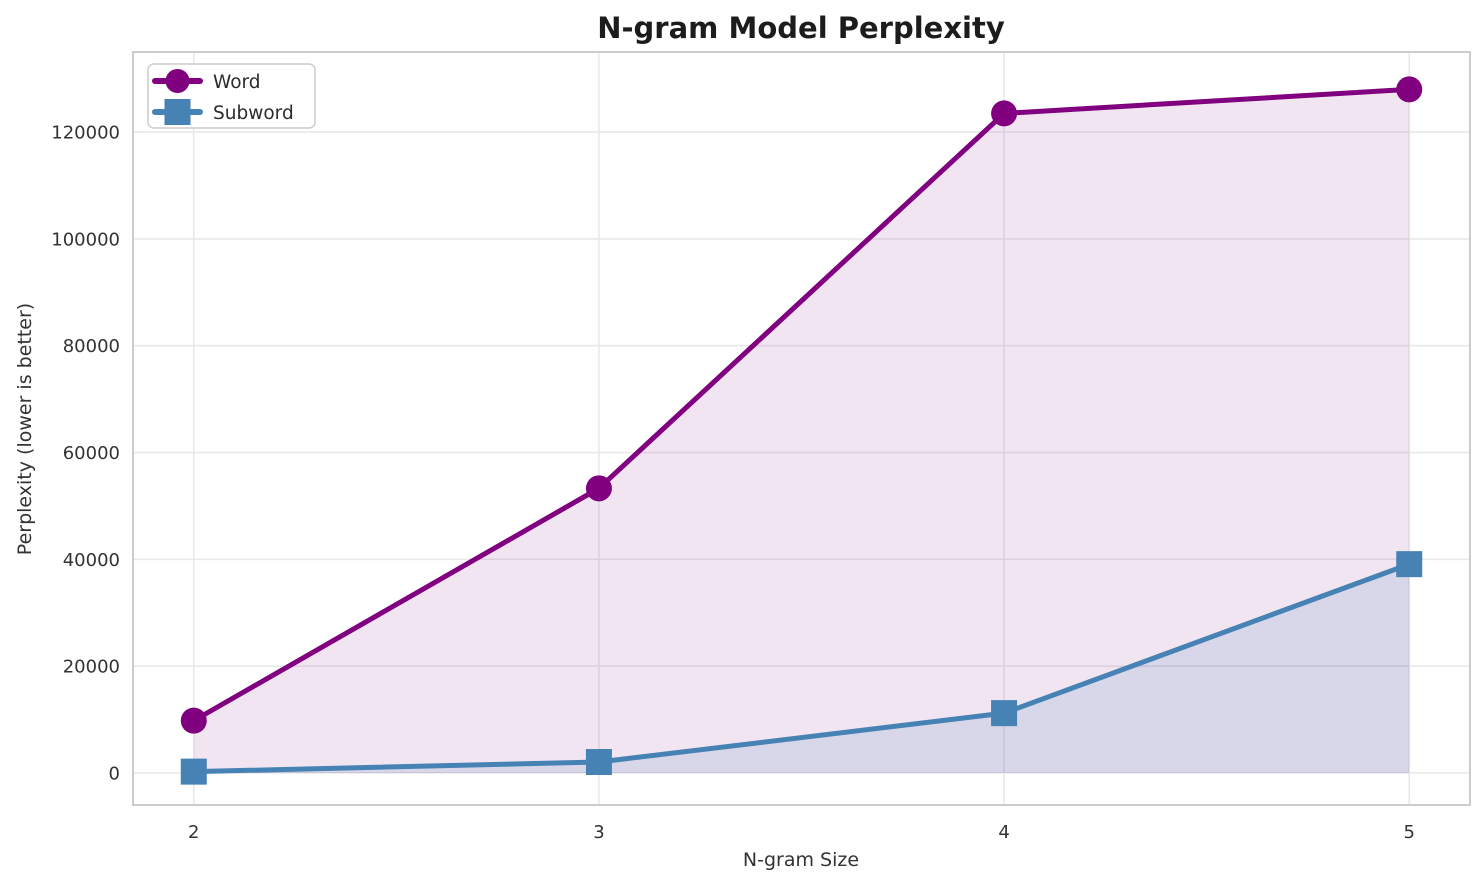  Describe the element at coordinates (801, 832) in the screenshot. I see `x-tick-labels: 2 3 4 5` at that location.